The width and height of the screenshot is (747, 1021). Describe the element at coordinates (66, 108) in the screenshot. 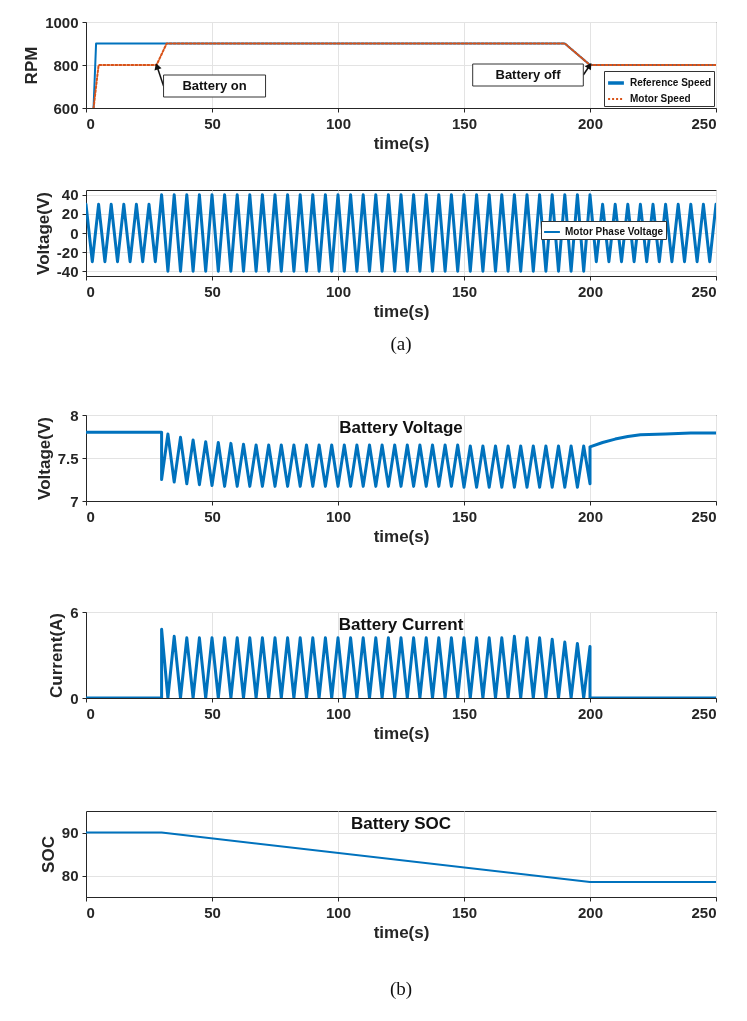

I see `y-tick-label: 600` at that location.